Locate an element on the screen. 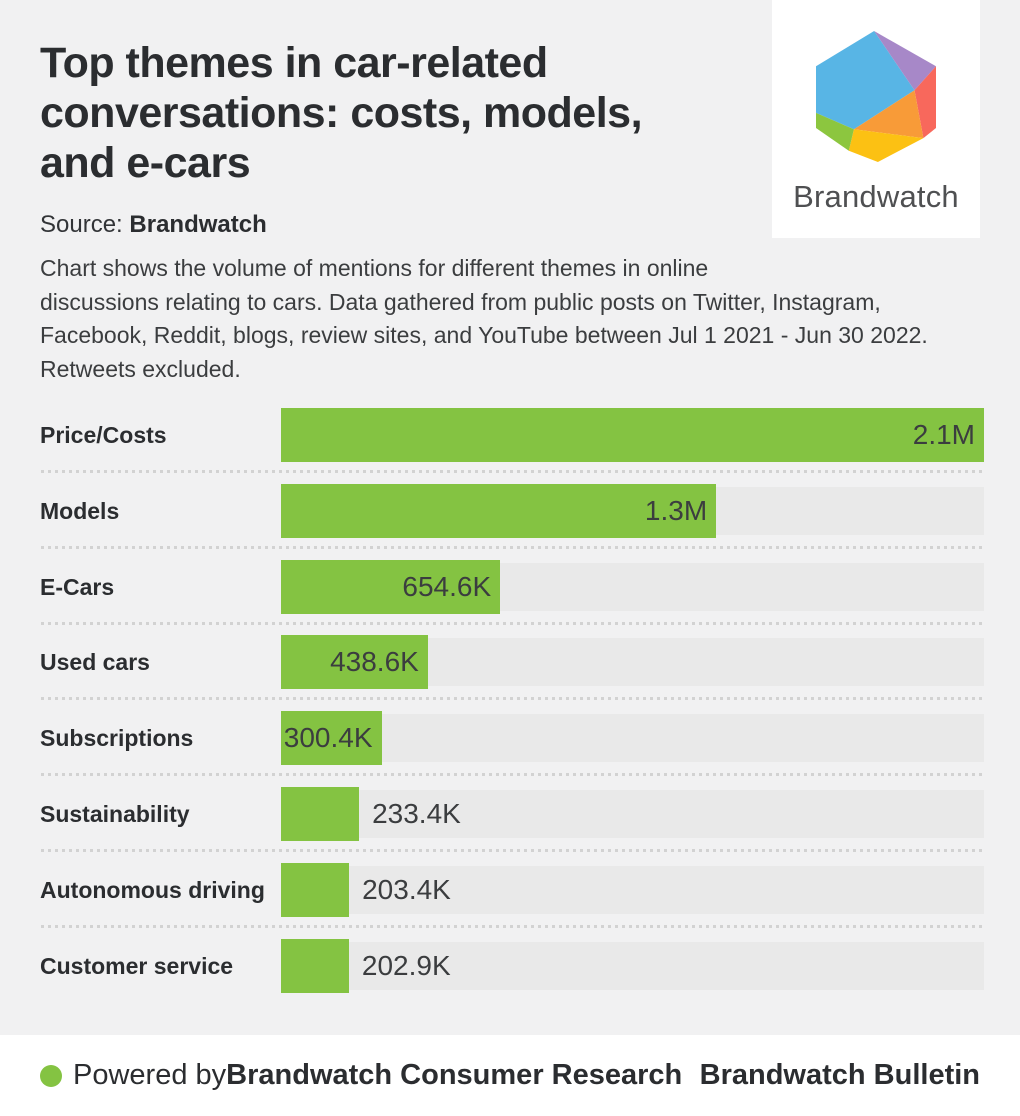  brandwatch-wordmark: Brandwatch is located at coordinates (876, 196).